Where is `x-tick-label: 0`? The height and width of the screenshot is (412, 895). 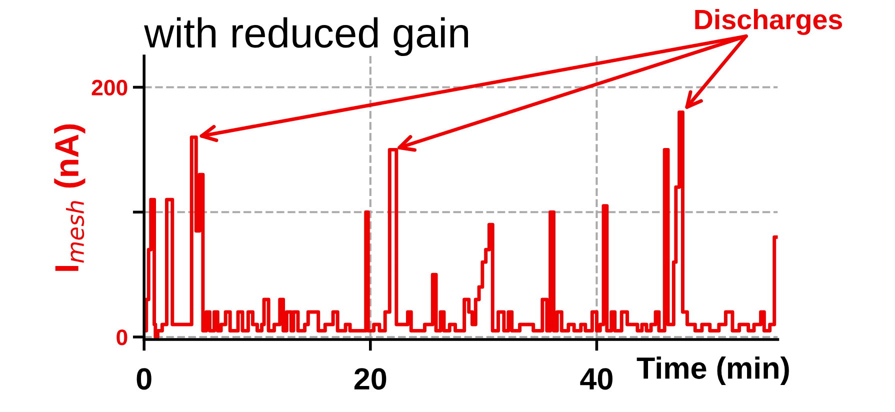 x-tick-label: 0 is located at coordinates (144, 379).